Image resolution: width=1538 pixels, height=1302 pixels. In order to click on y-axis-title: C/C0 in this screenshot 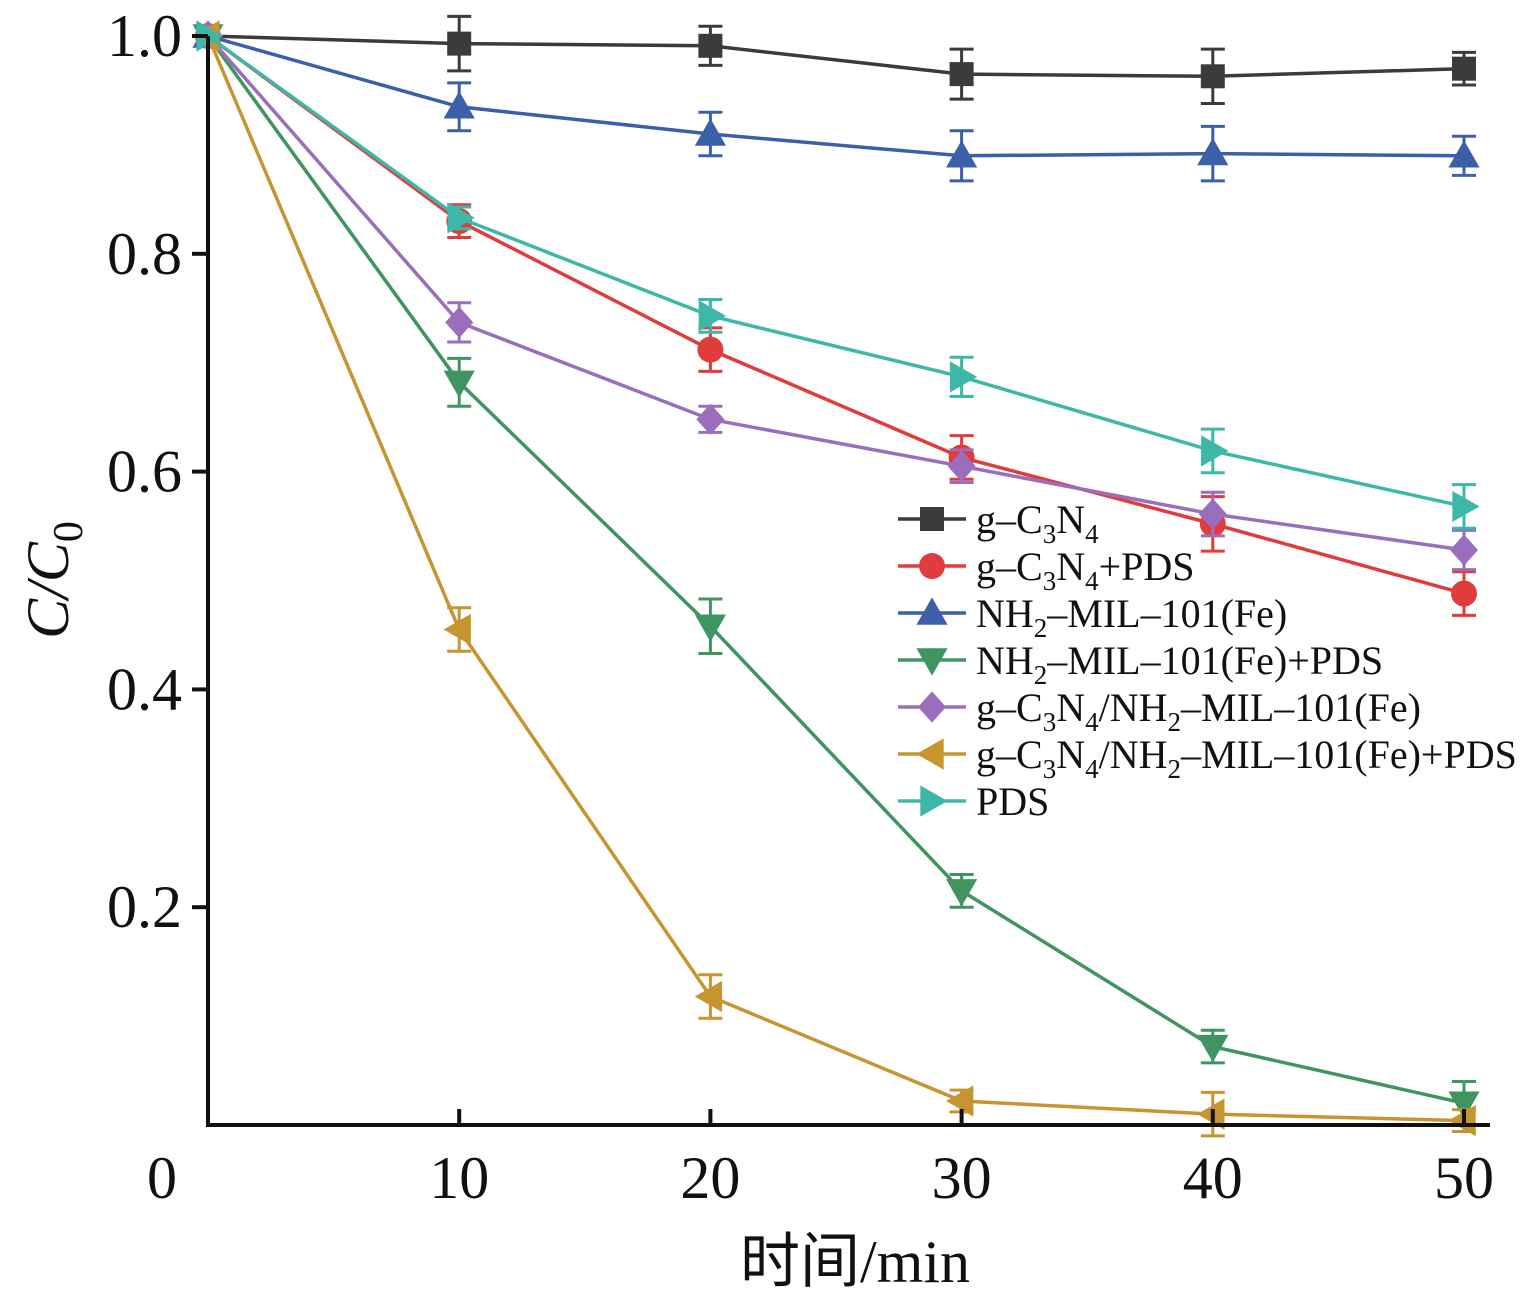, I will do `click(53, 580)`.